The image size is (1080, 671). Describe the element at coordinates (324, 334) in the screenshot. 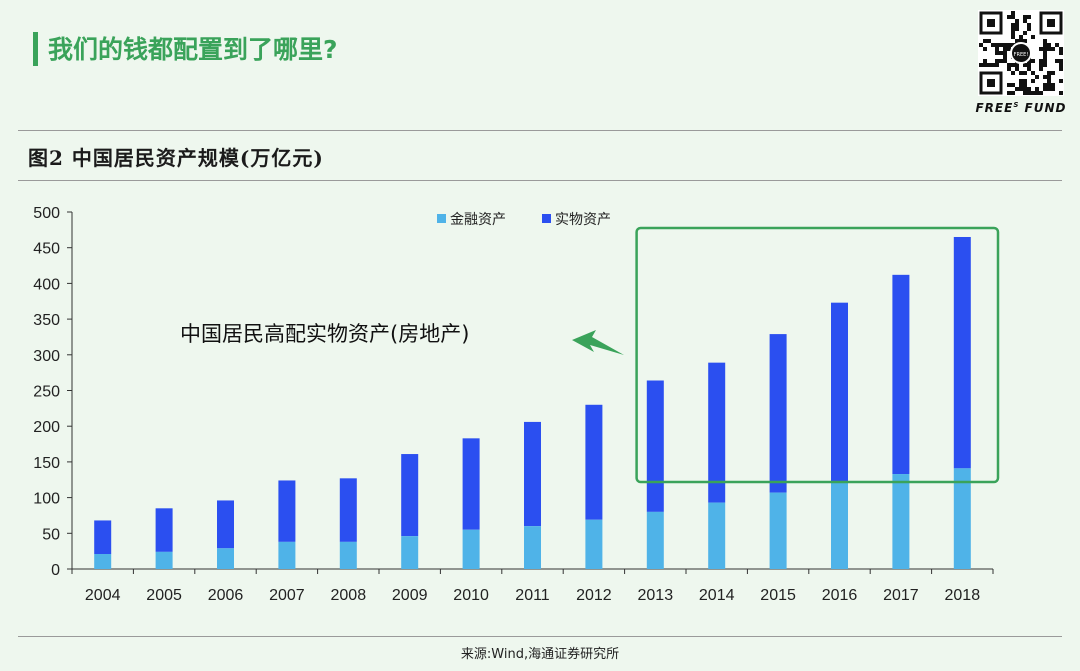

I see `annotation-text: 中国居民高配实物资产(房地产)` at that location.